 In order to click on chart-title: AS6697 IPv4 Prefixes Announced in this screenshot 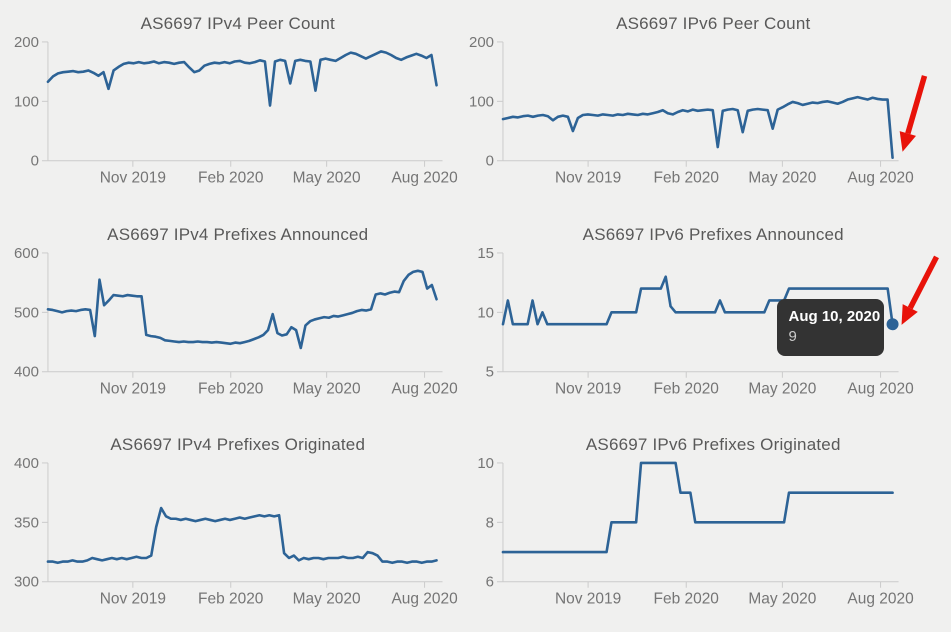, I will do `click(238, 234)`.